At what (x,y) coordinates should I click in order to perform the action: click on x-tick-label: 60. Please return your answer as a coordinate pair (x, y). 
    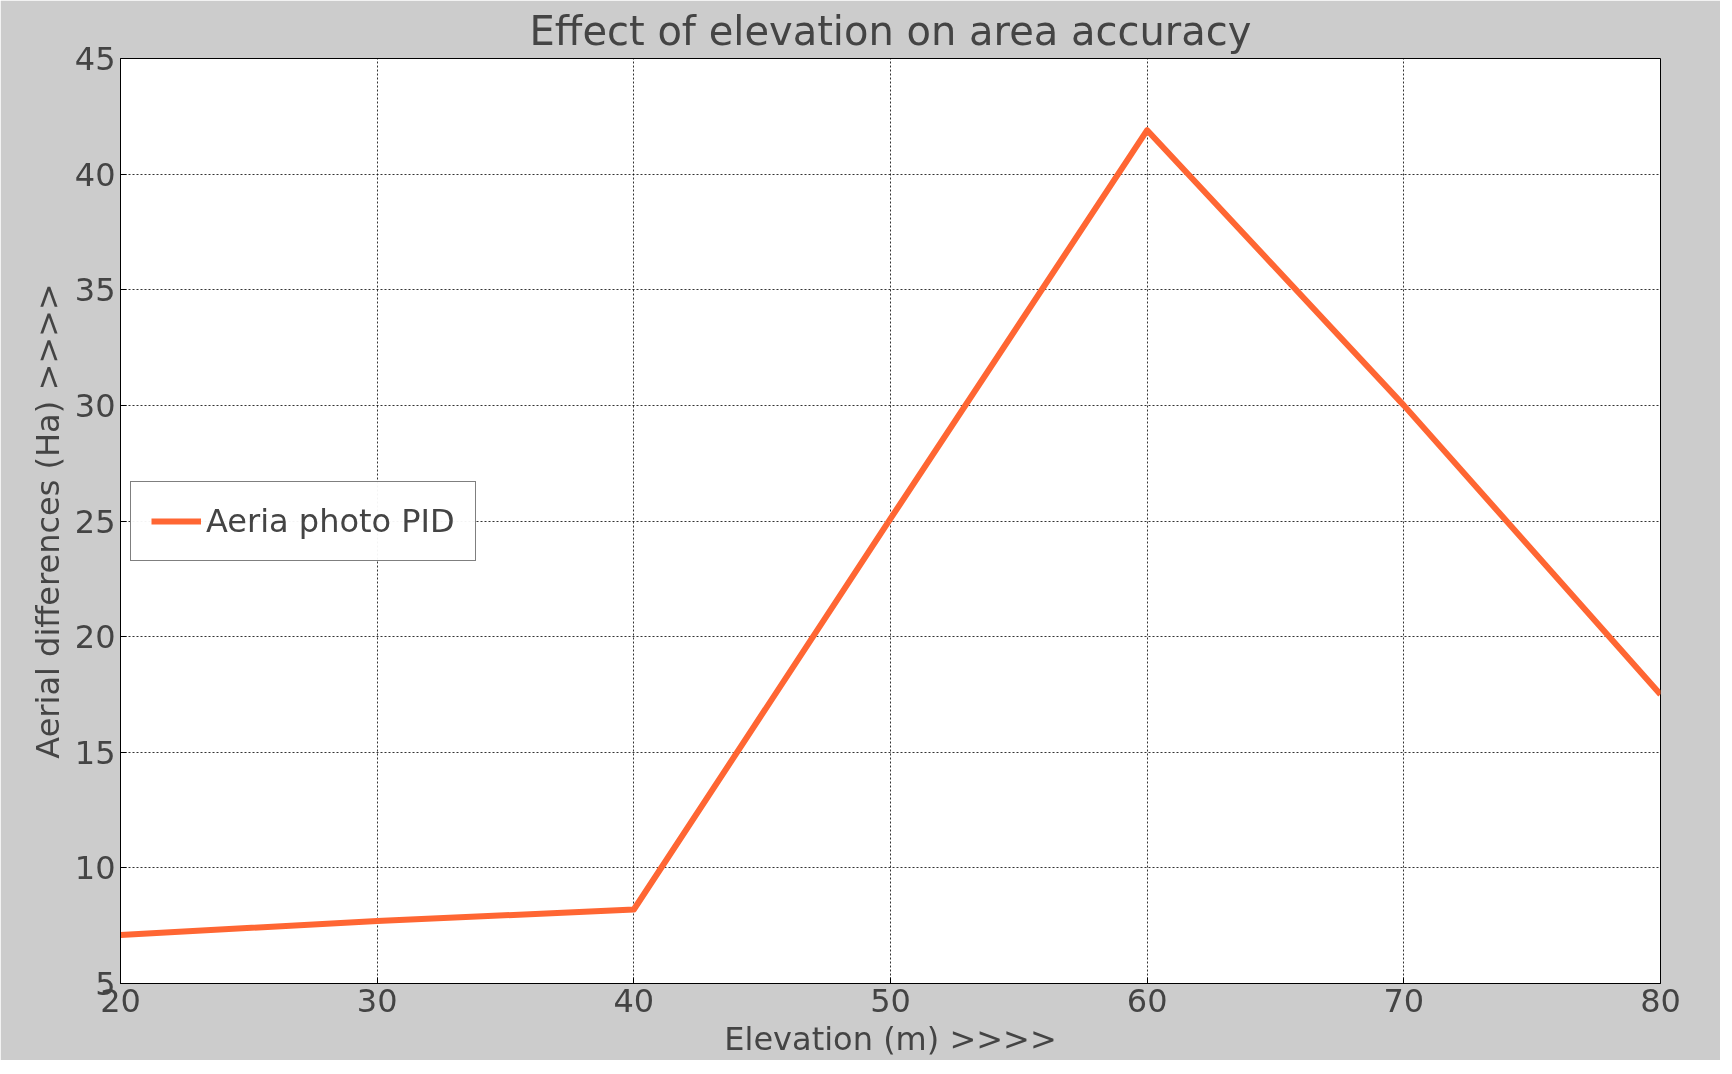
    Looking at the image, I should click on (1147, 1000).